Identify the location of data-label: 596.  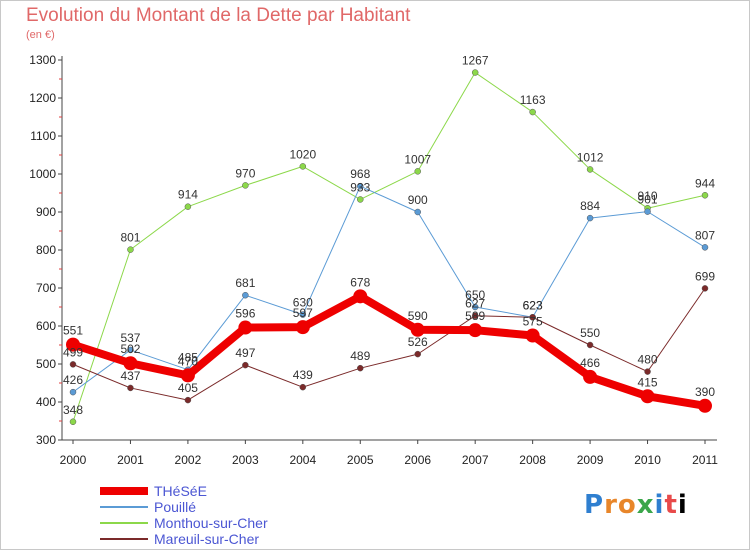
(245, 314).